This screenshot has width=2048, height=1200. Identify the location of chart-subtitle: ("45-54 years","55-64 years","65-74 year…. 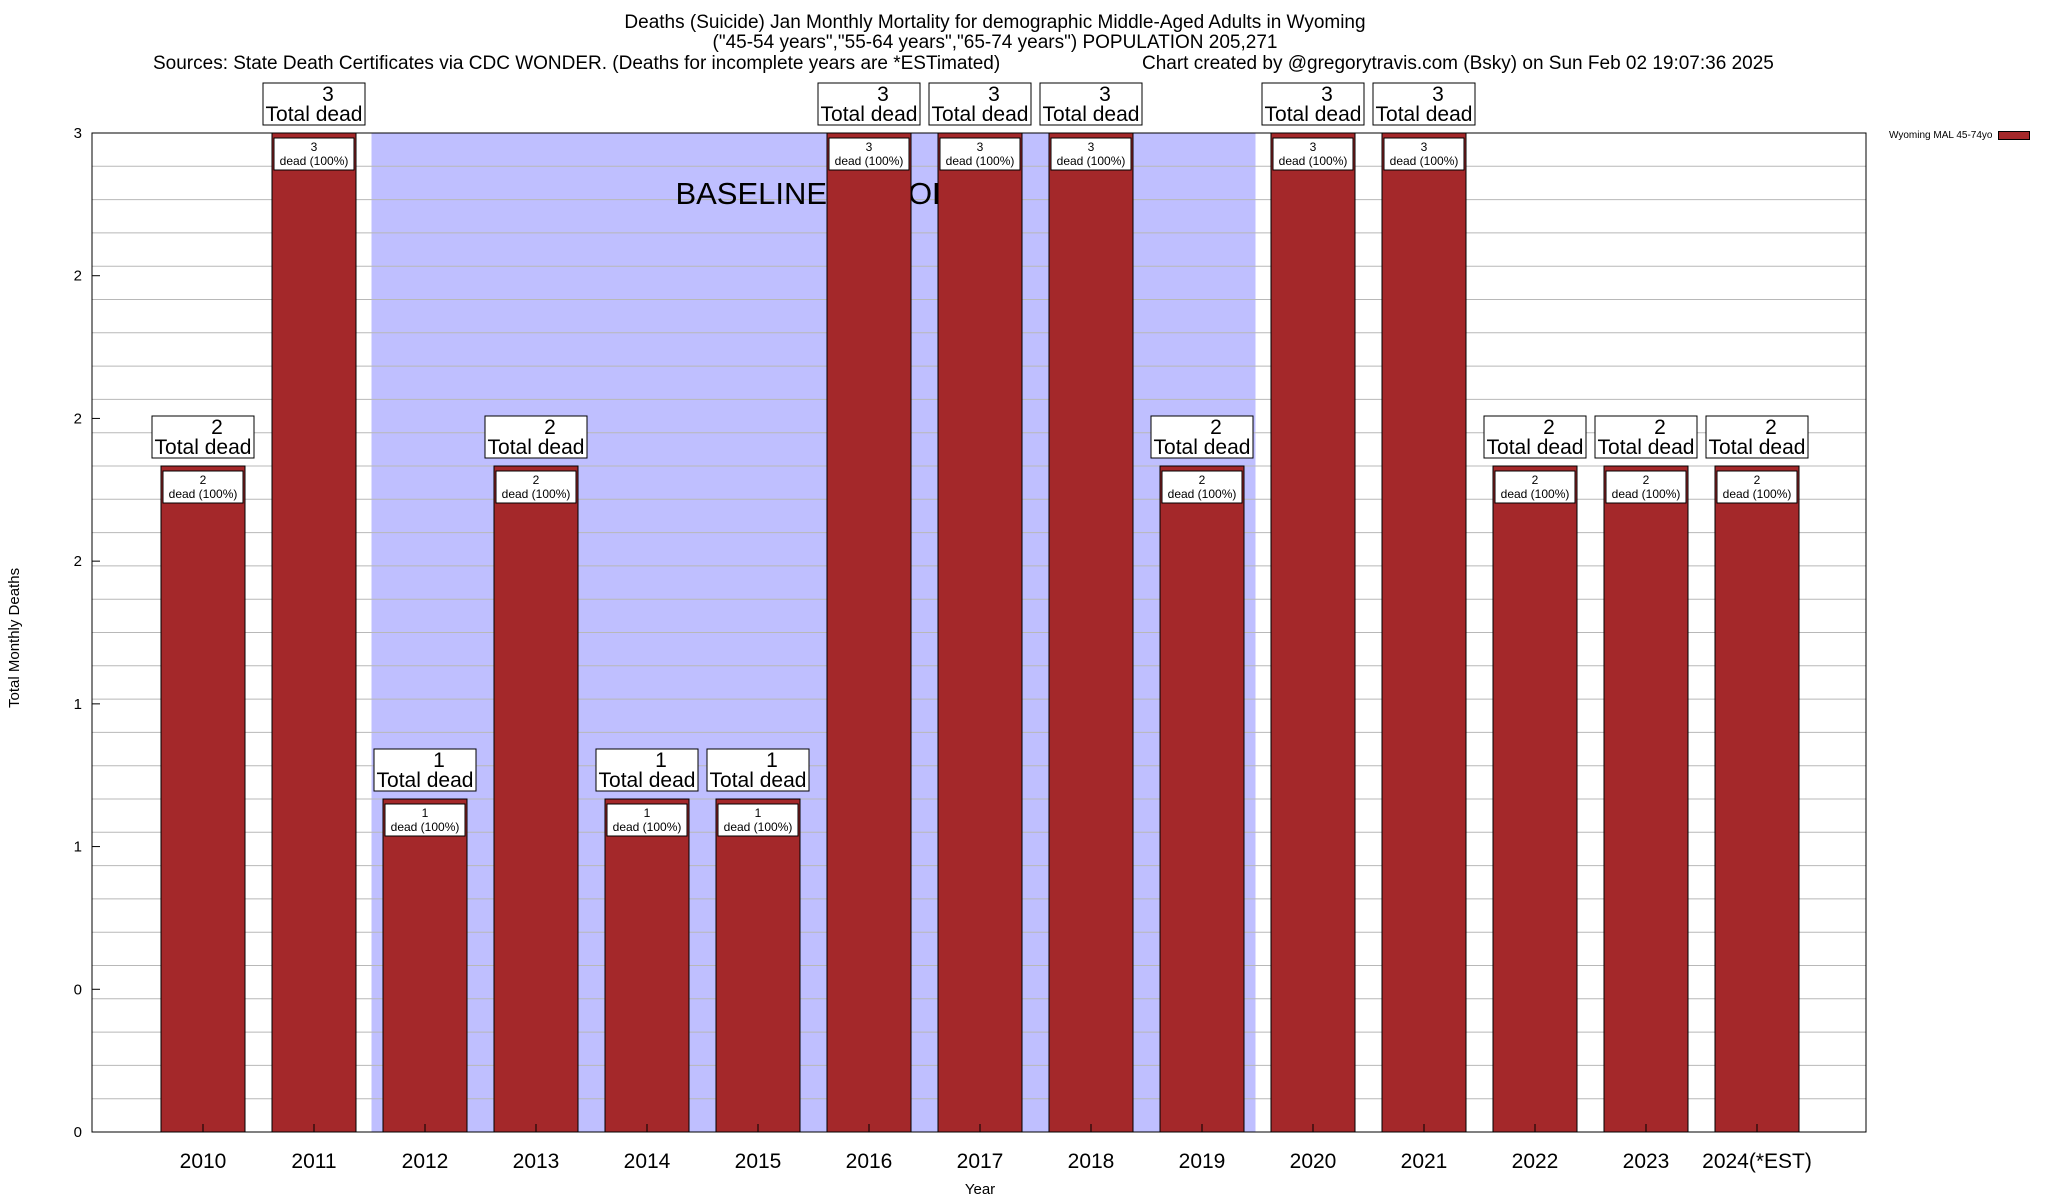
(995, 42).